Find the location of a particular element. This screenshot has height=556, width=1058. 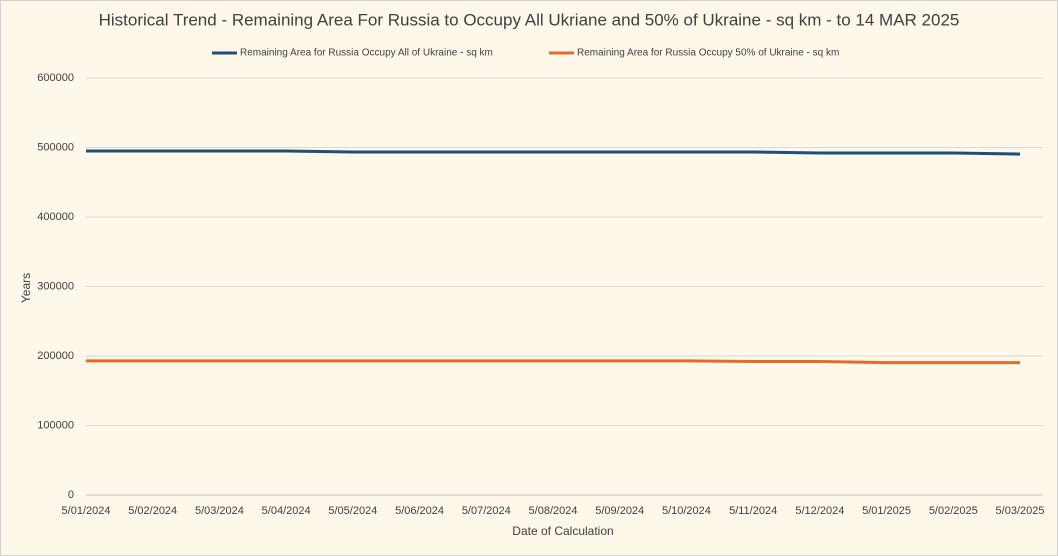

x-tick-label: 5/01/2025 is located at coordinates (886, 511).